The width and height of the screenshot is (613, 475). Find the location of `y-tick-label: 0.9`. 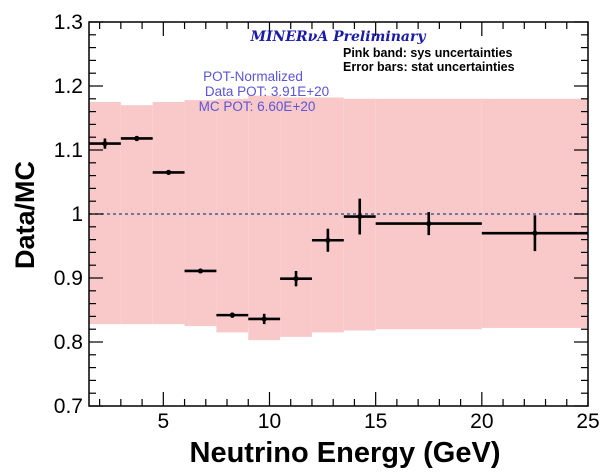

y-tick-label: 0.9 is located at coordinates (68, 278).